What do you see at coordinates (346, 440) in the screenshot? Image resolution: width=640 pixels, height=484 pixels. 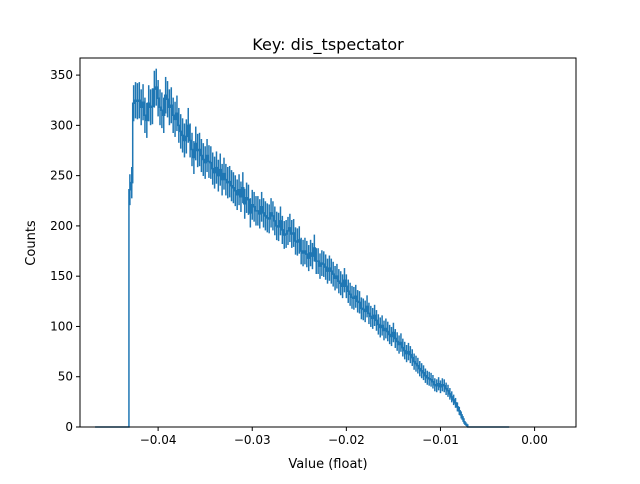 I see `x-tick-label: −0.02` at bounding box center [346, 440].